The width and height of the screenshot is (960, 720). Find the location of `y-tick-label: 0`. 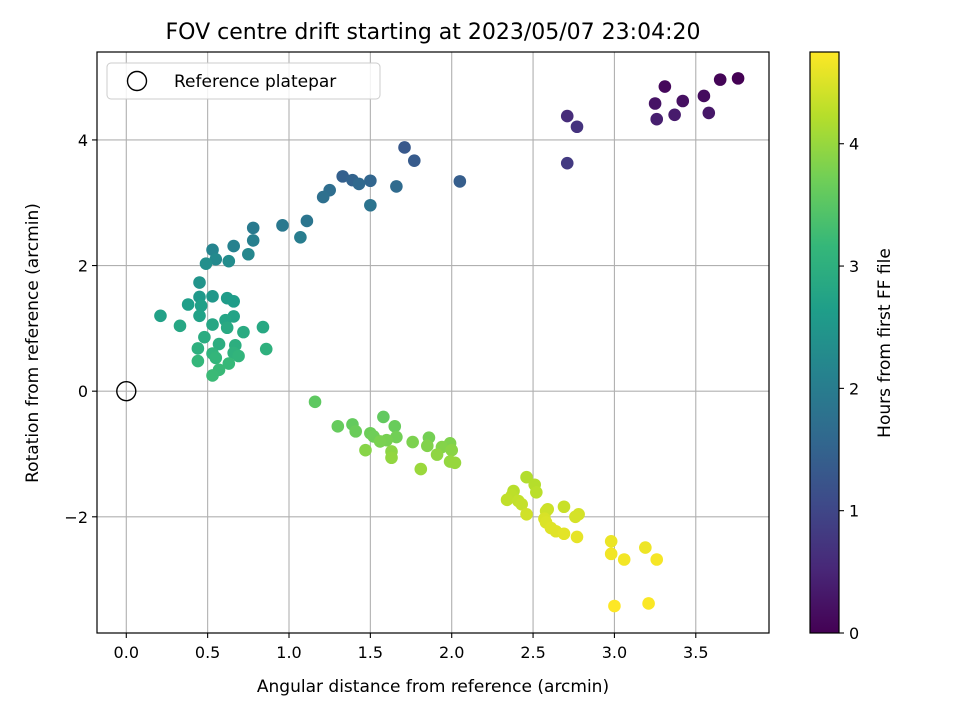

y-tick-label: 0 is located at coordinates (83, 391).